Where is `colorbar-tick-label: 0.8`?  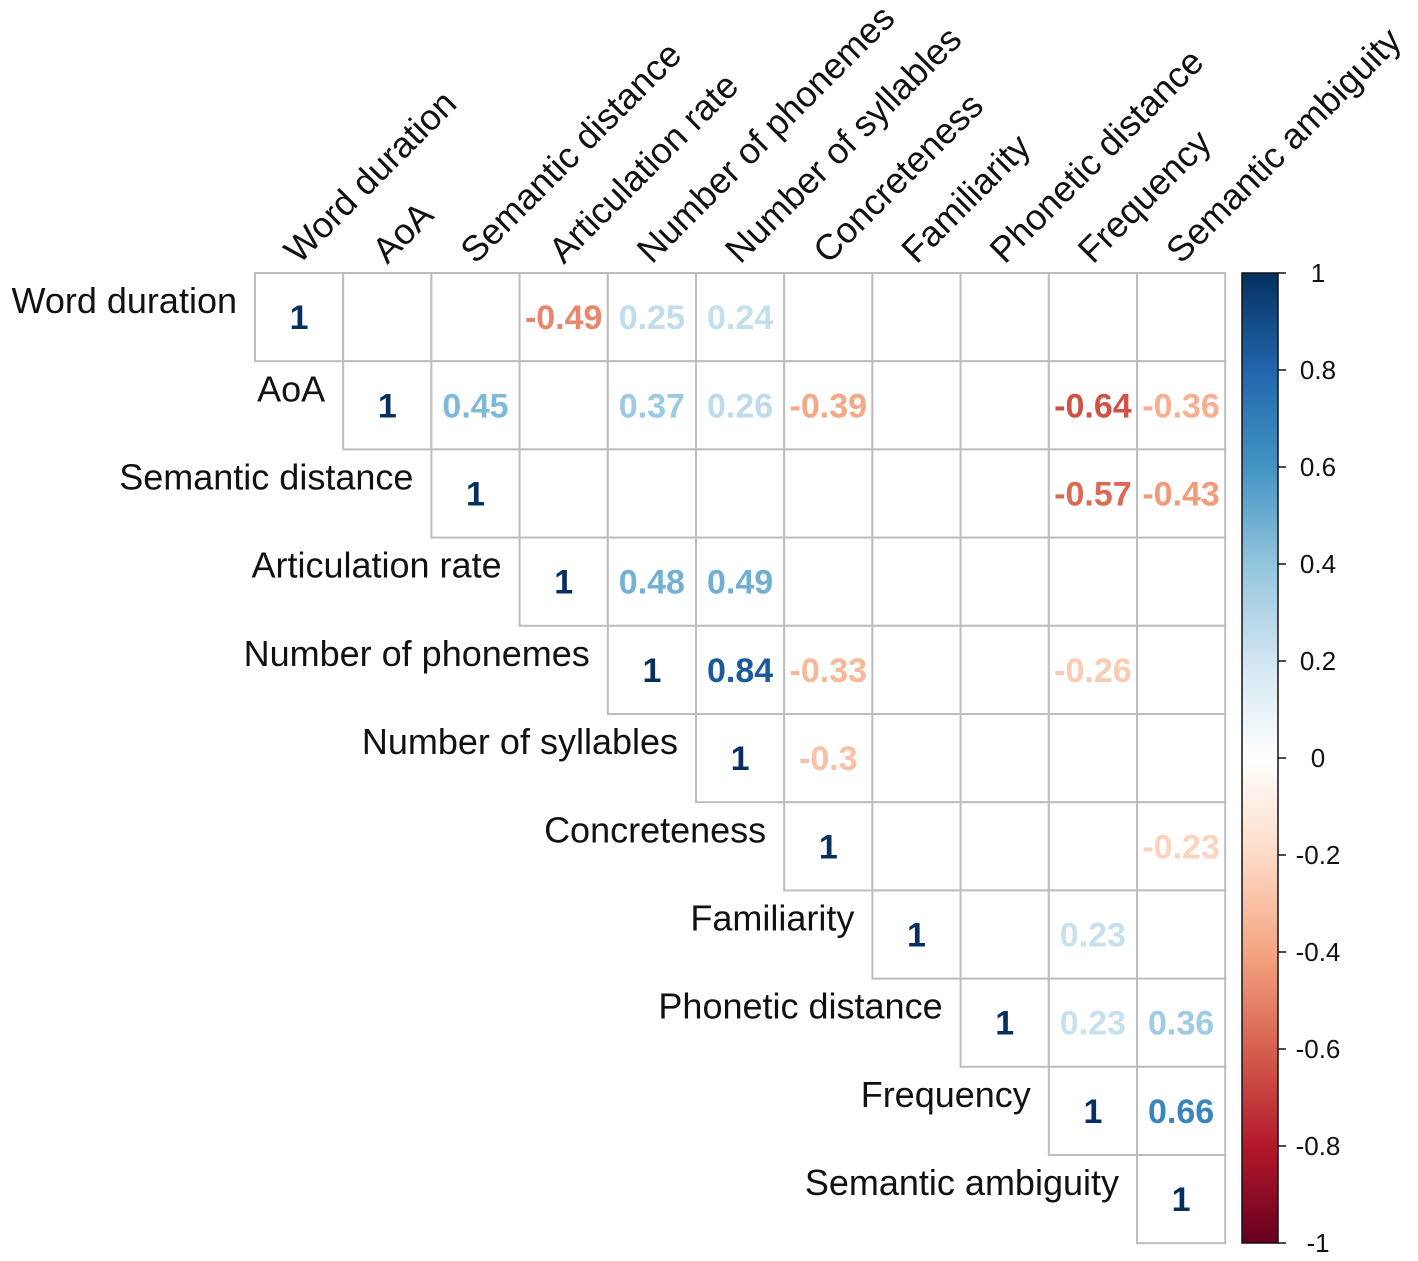 colorbar-tick-label: 0.8 is located at coordinates (1318, 370).